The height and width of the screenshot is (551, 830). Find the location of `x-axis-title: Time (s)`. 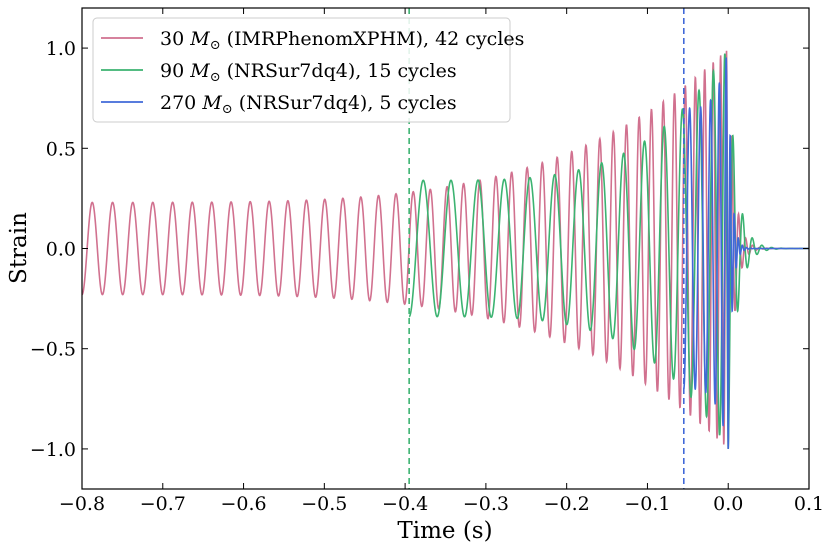

x-axis-title: Time (s) is located at coordinates (444, 531).